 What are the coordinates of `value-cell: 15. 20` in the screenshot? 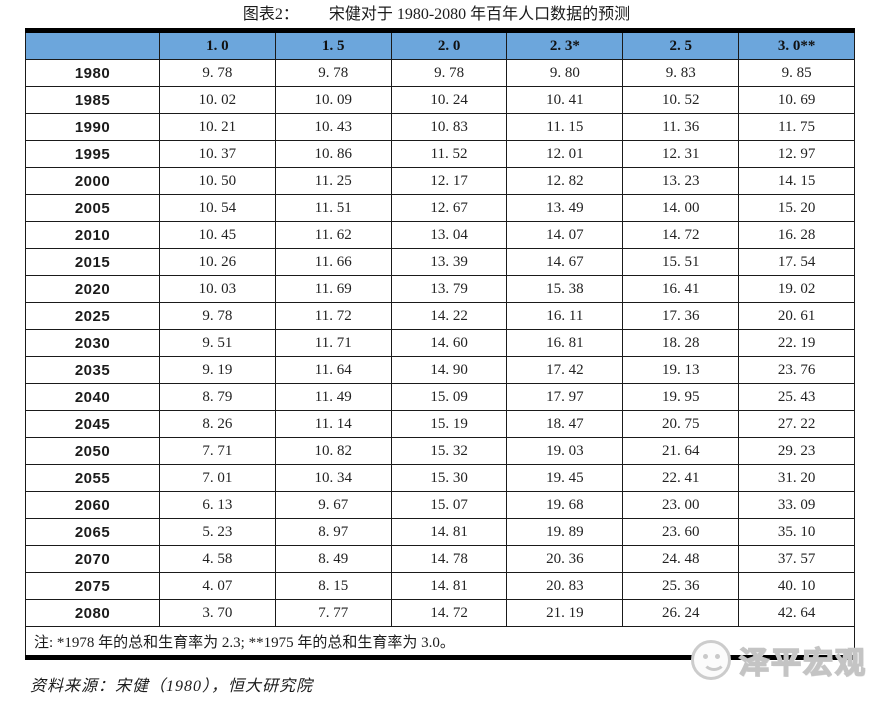 It's located at (796, 208).